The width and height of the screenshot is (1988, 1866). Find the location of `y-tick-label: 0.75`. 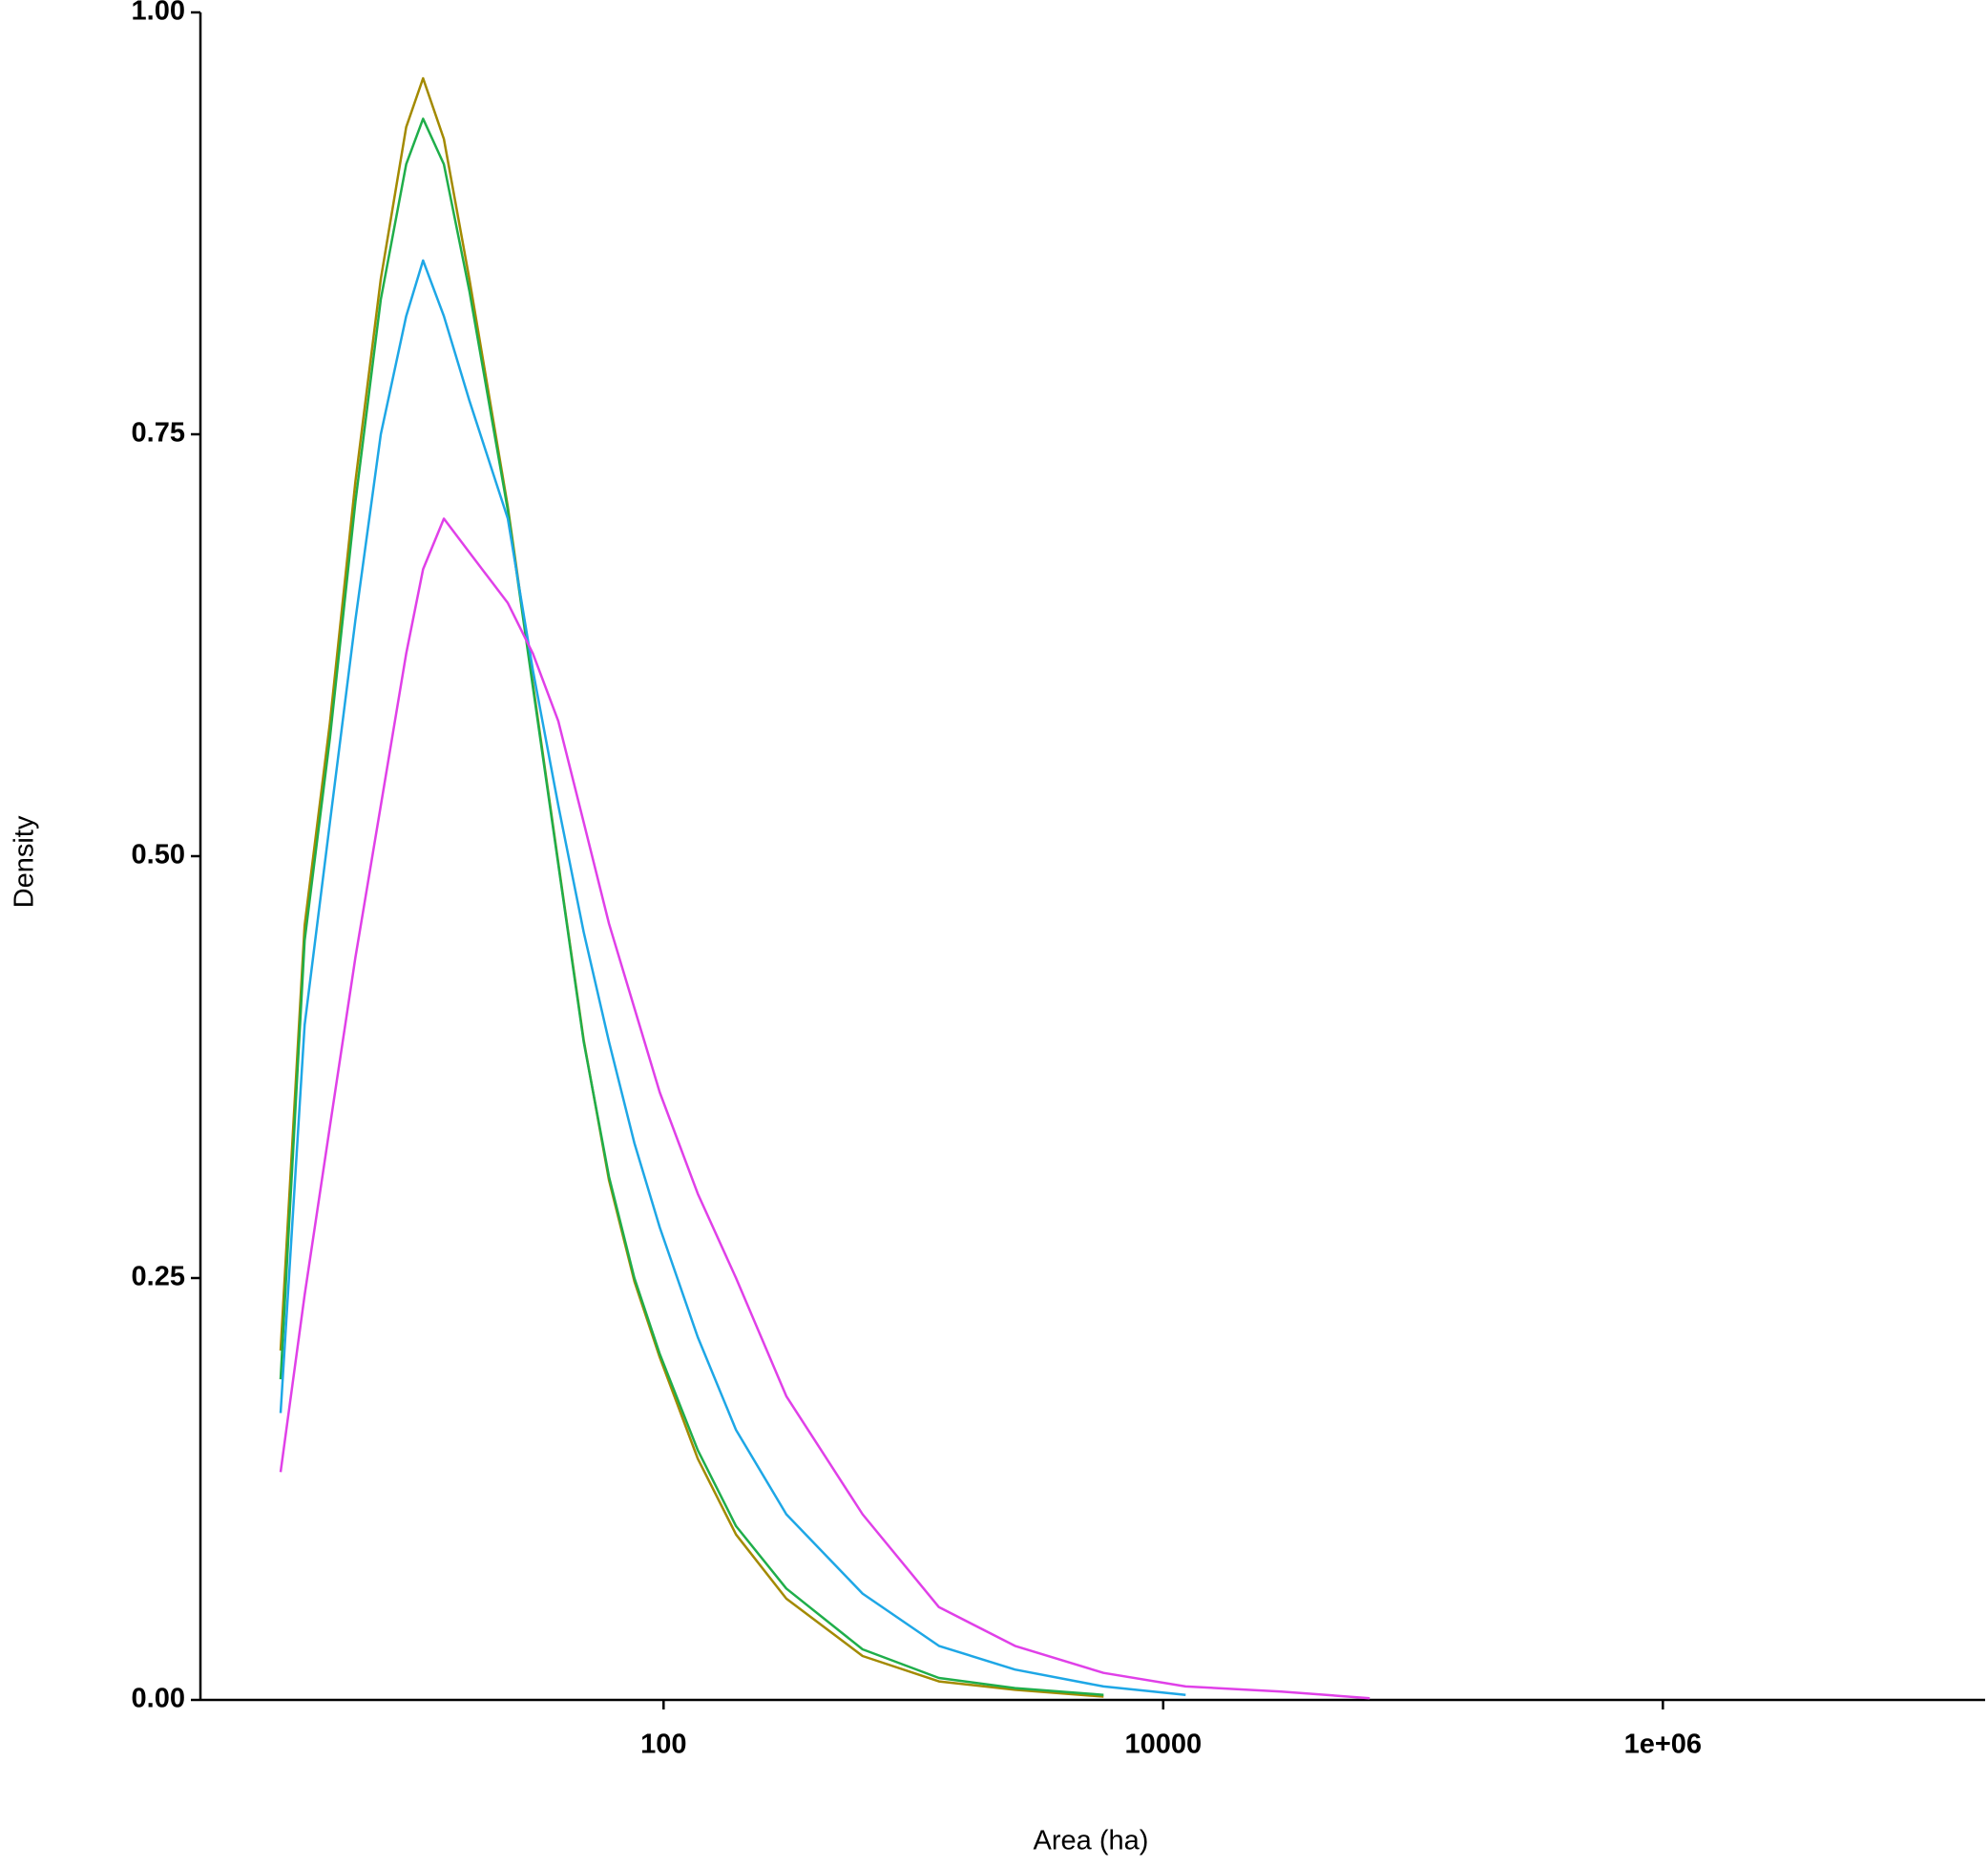

y-tick-label: 0.75 is located at coordinates (158, 433).